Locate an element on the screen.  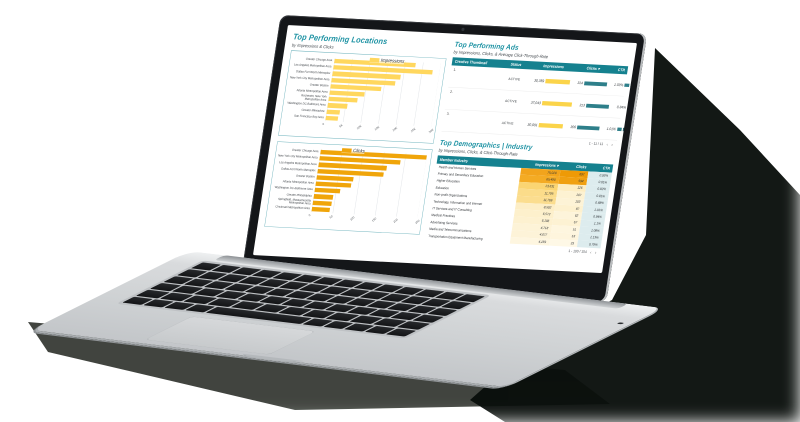
ad-impressions: 30,081 is located at coordinates (544, 125).